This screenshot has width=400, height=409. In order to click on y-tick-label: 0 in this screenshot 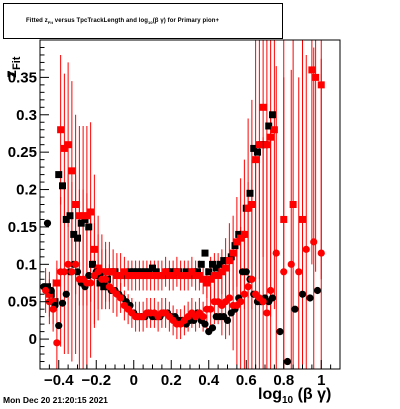, I will do `click(33, 339)`.